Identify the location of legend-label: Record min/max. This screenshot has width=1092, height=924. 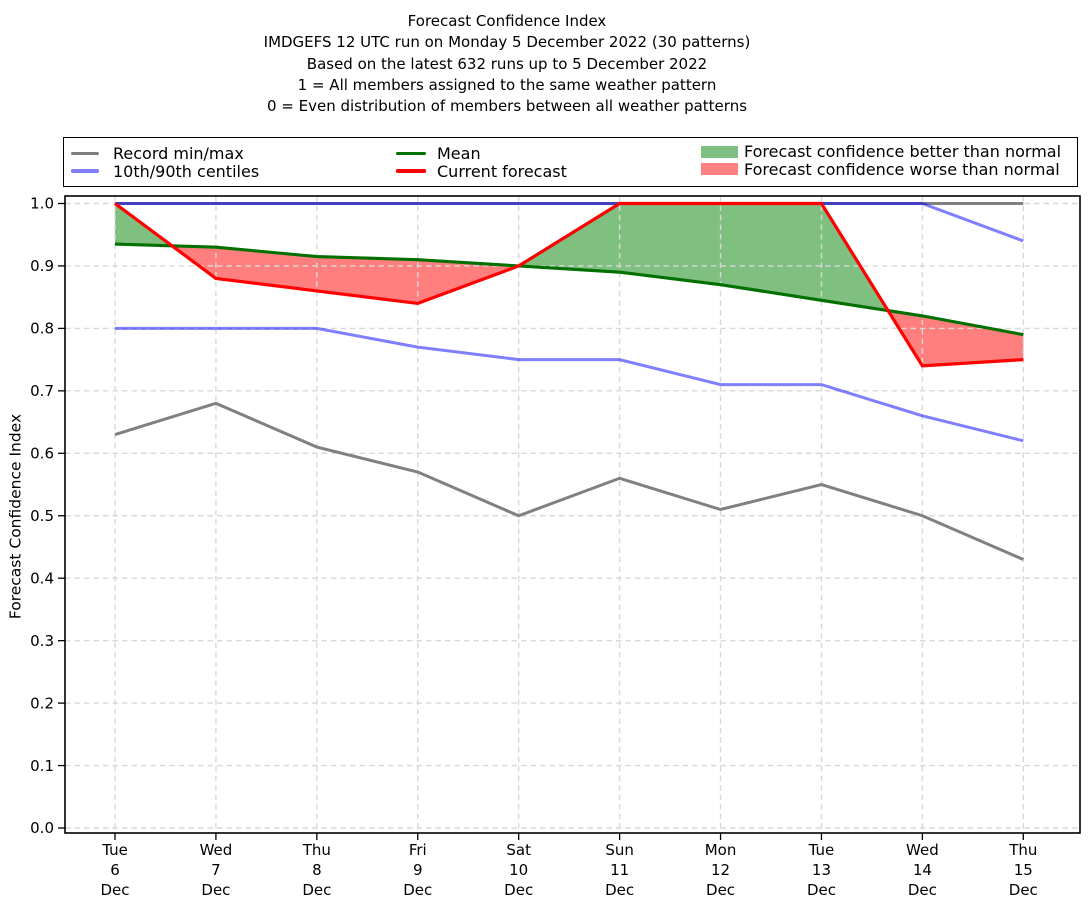
(178, 153).